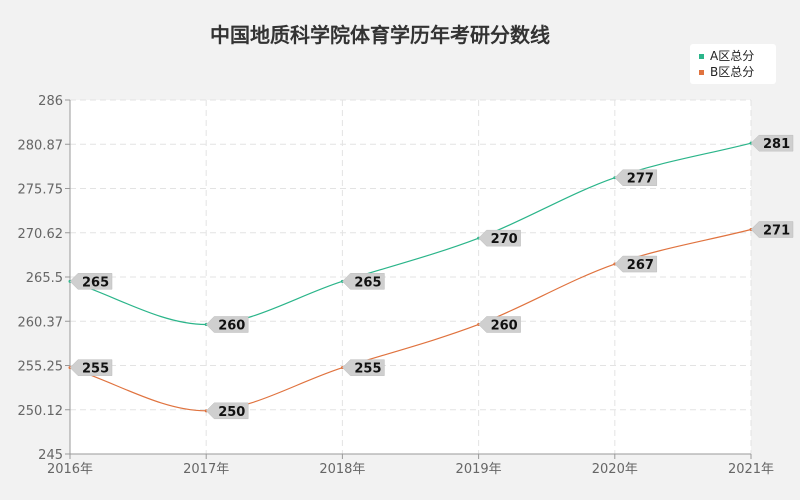 The width and height of the screenshot is (800, 500). What do you see at coordinates (70, 469) in the screenshot?
I see `x-tick-label: 2016年` at bounding box center [70, 469].